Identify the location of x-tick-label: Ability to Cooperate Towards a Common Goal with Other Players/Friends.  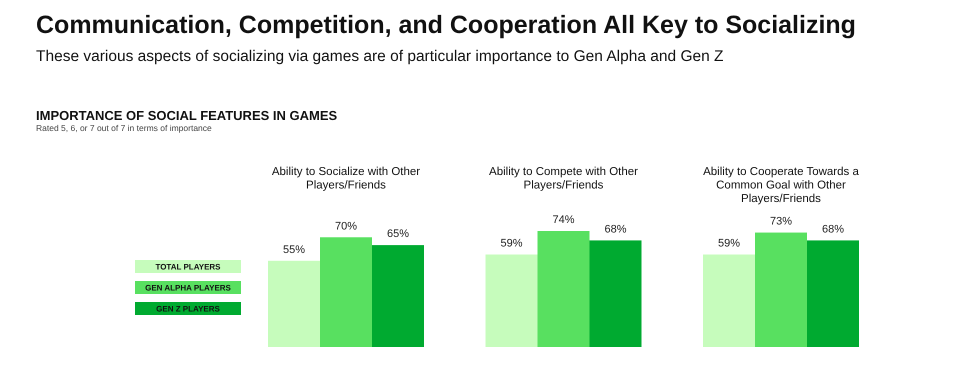
(781, 185).